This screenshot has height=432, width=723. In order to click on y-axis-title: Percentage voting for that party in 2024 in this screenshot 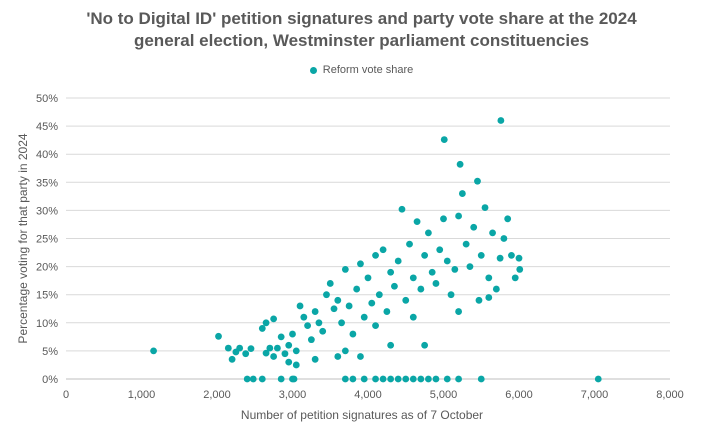, I will do `click(23, 238)`.